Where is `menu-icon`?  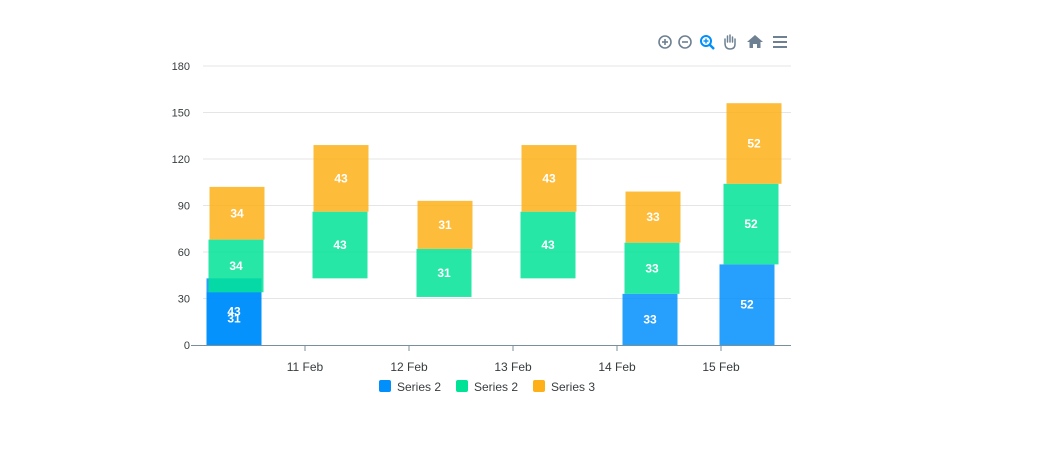 menu-icon is located at coordinates (780, 42).